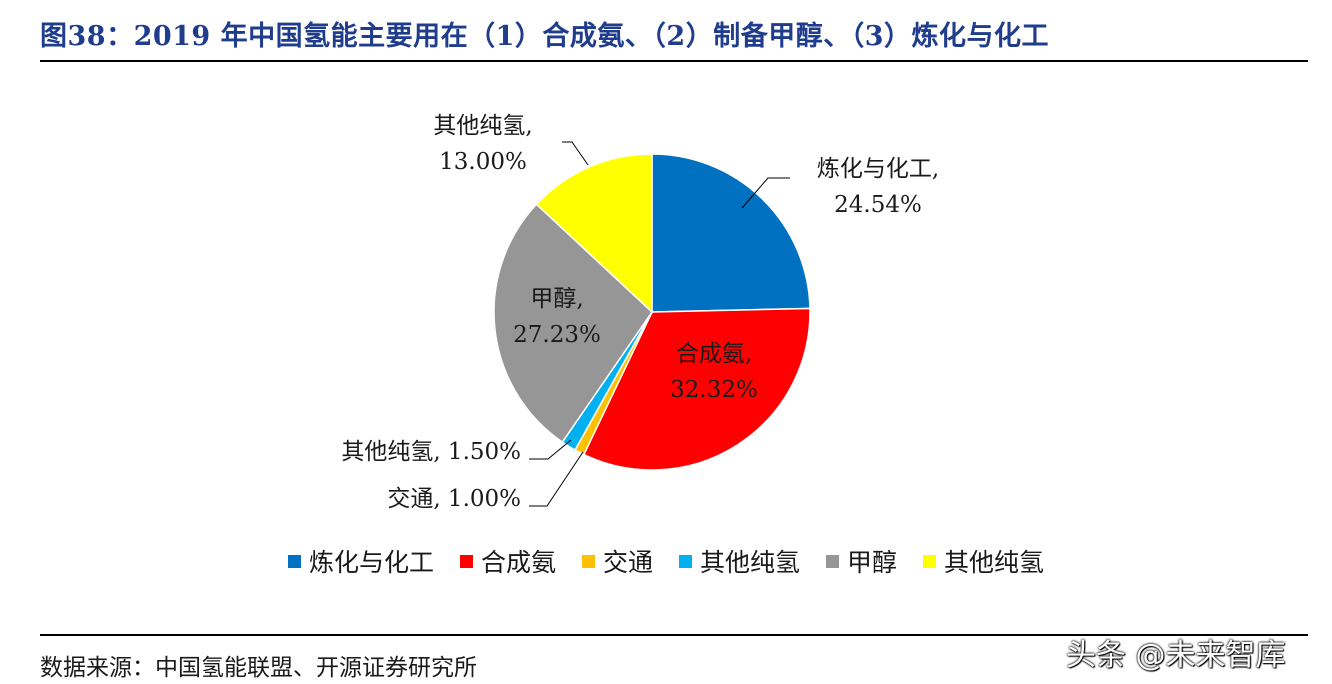  Describe the element at coordinates (666, 561) in the screenshot. I see `chart-legend: 炼化与化工 合成氨 交通 其他纯氢 甲醇 其他纯氢` at that location.